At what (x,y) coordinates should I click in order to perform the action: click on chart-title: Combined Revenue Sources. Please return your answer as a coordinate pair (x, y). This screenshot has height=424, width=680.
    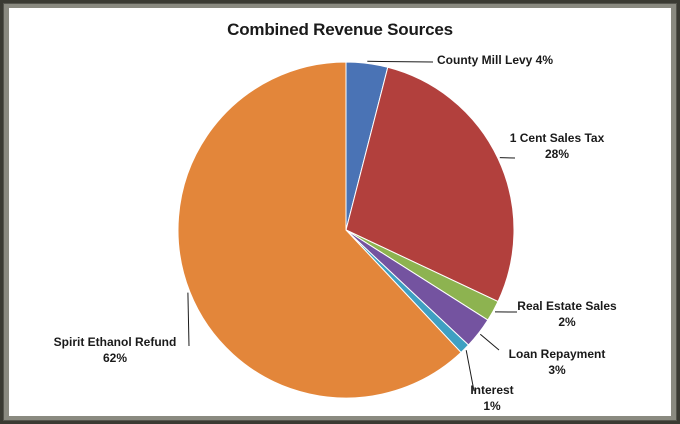
    Looking at the image, I should click on (340, 29).